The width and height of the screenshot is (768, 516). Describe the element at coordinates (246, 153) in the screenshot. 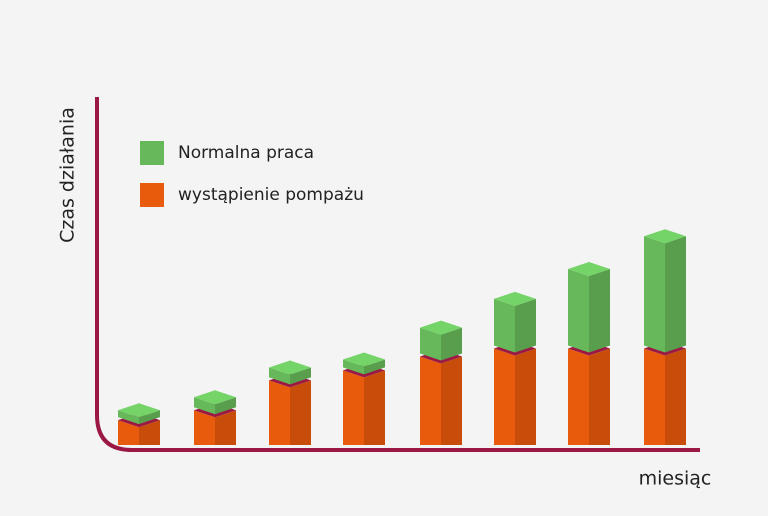

I see `legend-label: Normalna praca` at that location.